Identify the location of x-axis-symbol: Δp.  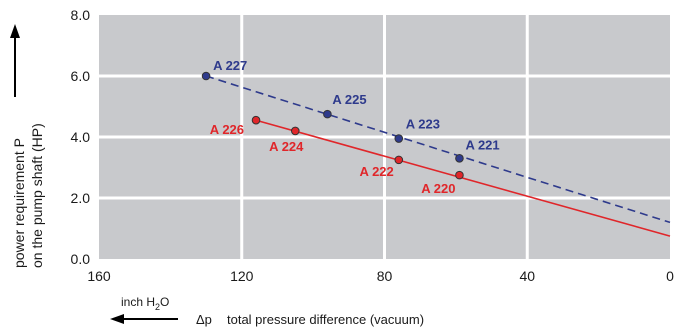
(204, 319).